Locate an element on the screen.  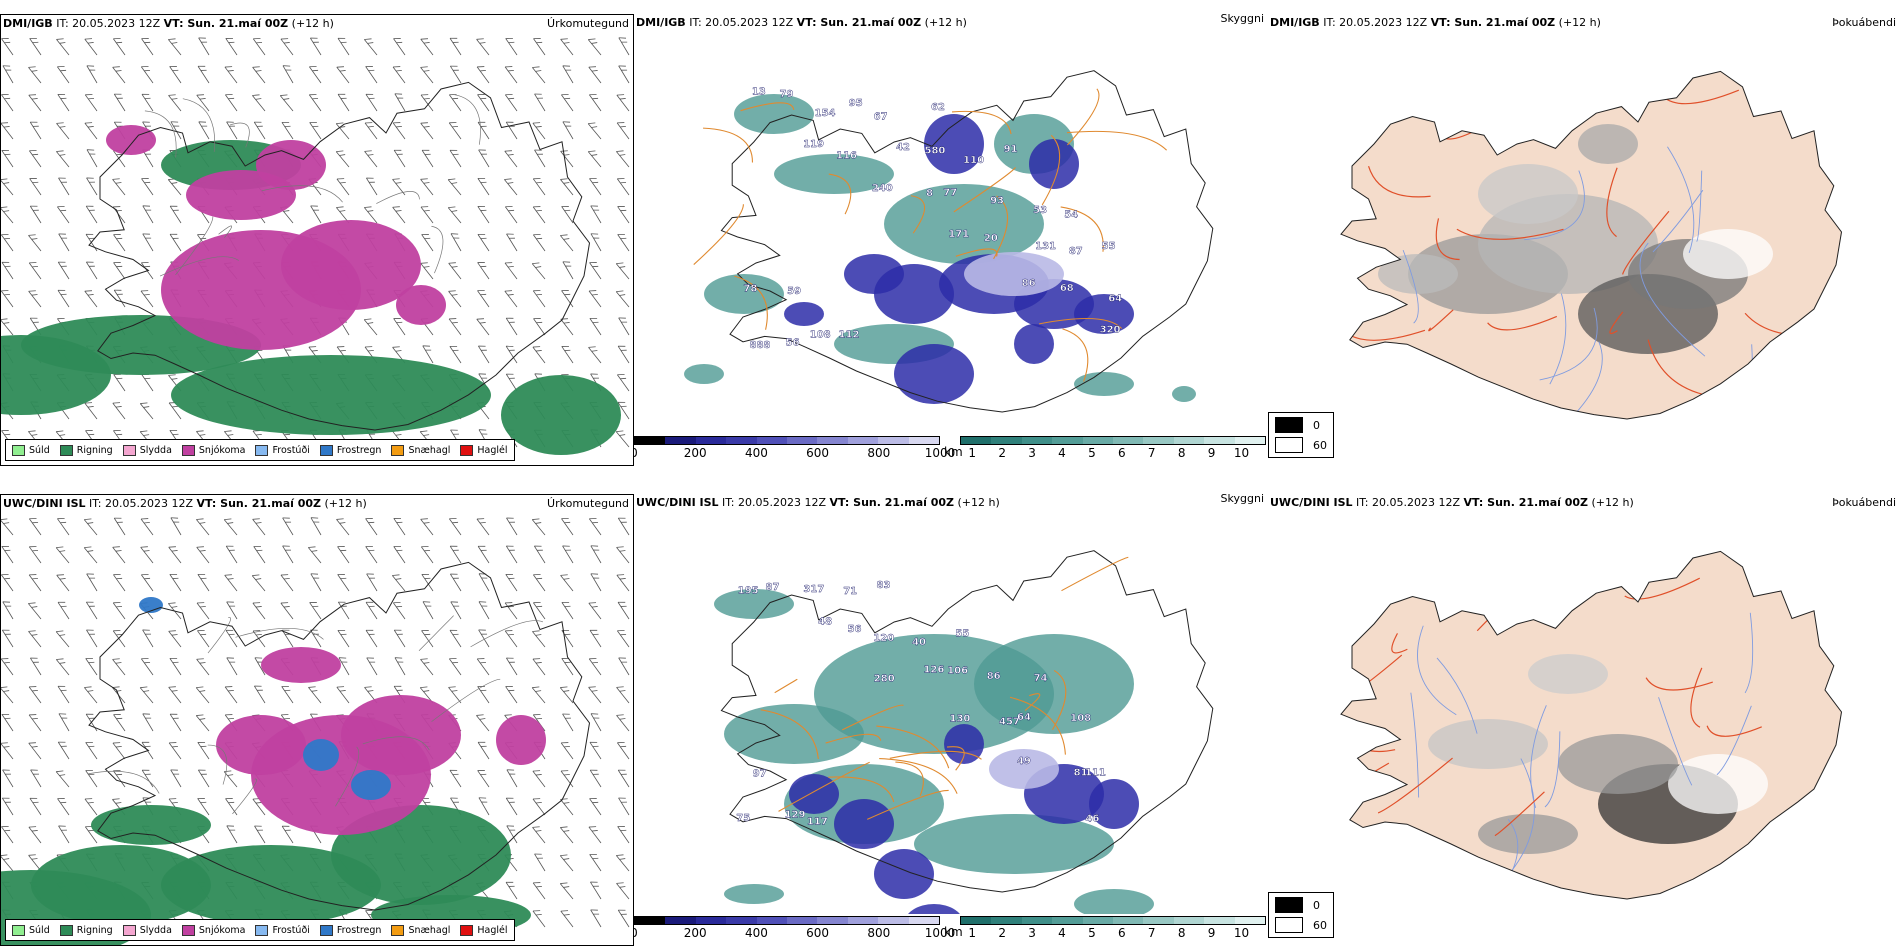
cloudbase-label: 83 is located at coordinates (884, 585).